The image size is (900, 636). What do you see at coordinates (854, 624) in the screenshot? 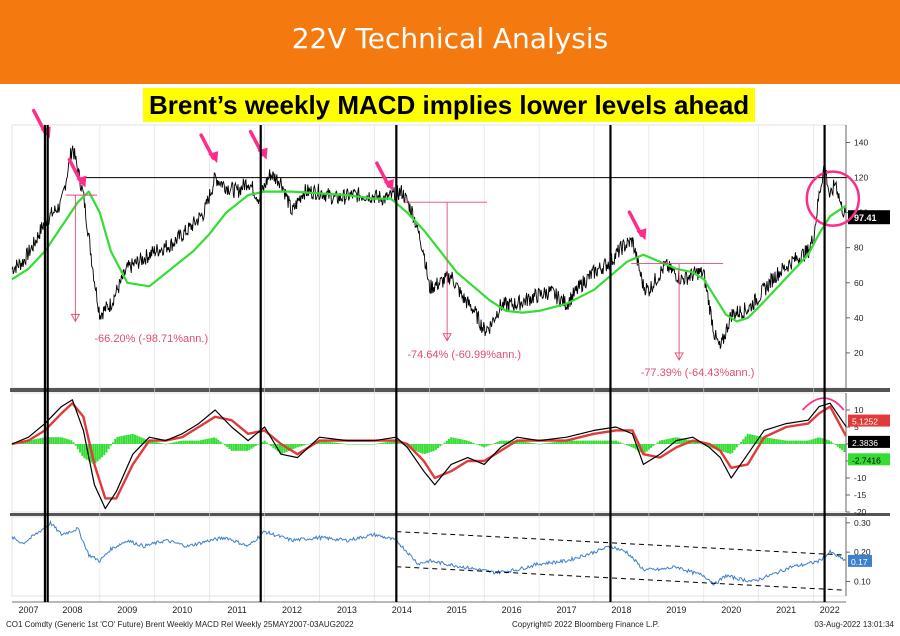
I see `footer-right: 03-Aug-2022 13:01:34` at bounding box center [854, 624].